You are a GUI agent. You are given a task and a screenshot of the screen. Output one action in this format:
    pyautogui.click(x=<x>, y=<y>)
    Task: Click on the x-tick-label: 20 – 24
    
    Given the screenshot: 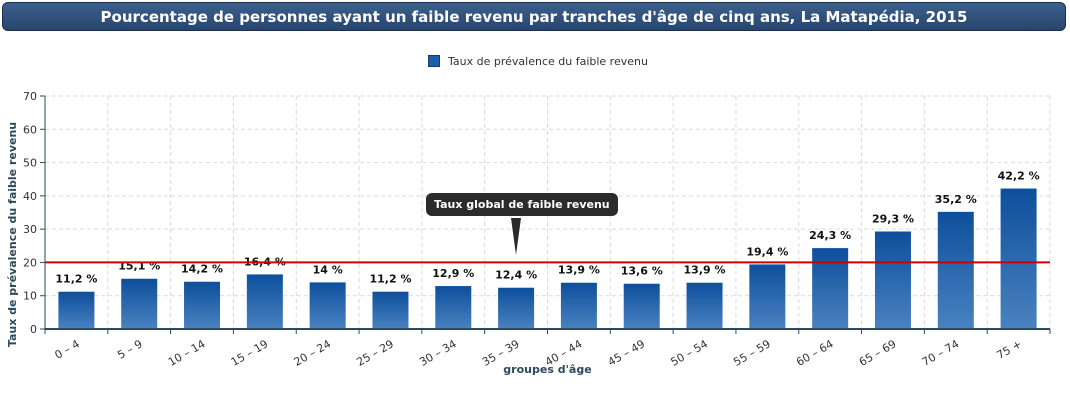 What is the action you would take?
    pyautogui.click(x=313, y=353)
    